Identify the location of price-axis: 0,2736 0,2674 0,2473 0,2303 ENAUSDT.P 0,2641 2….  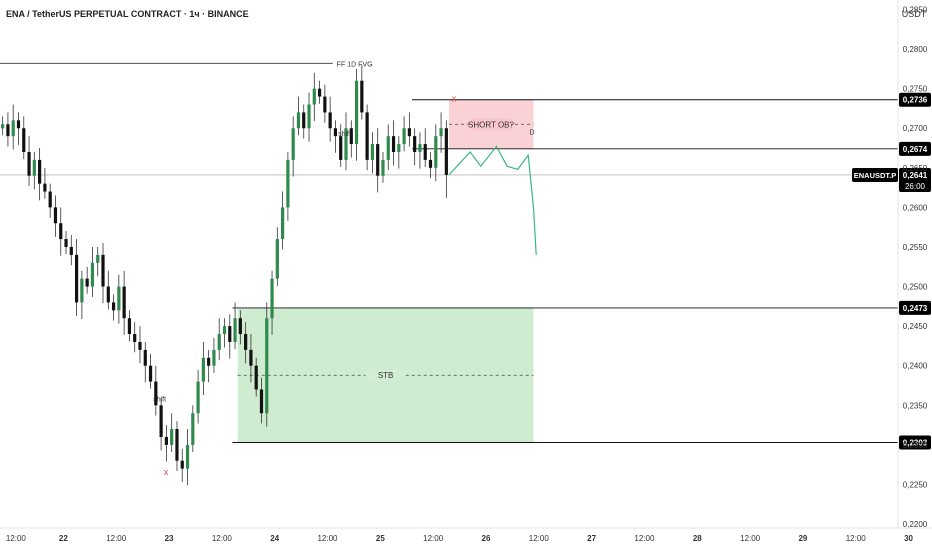
(891, 267).